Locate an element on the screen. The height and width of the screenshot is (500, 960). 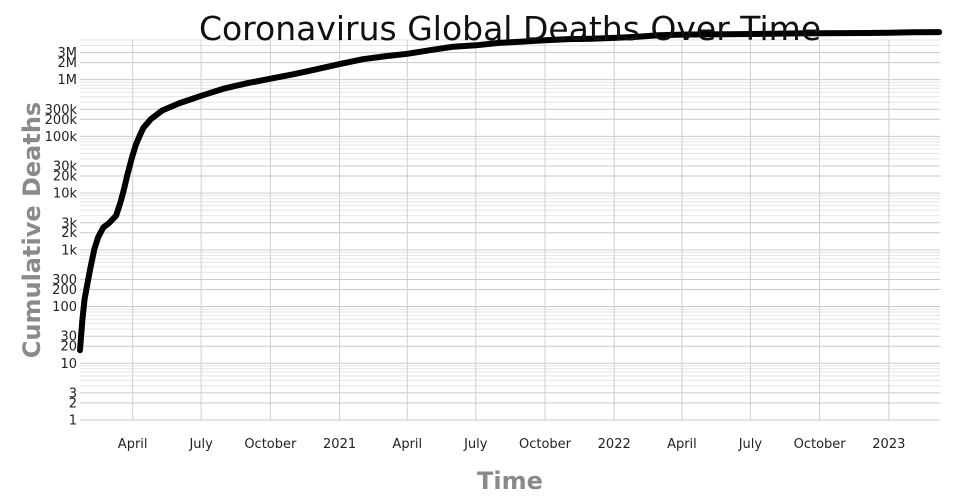
y-tick-label: 10 is located at coordinates (68, 364).